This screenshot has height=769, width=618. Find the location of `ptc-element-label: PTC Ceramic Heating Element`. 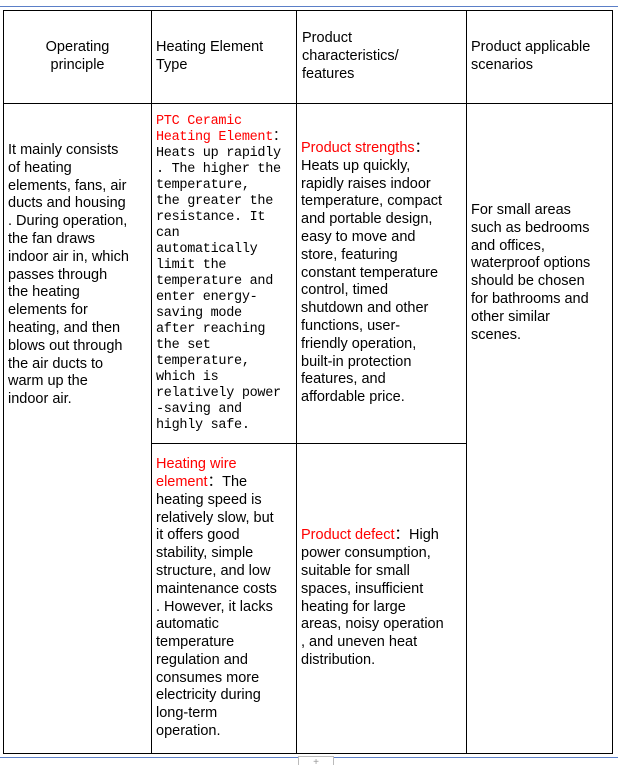

ptc-element-label: PTC Ceramic Heating Element is located at coordinates (215, 129).